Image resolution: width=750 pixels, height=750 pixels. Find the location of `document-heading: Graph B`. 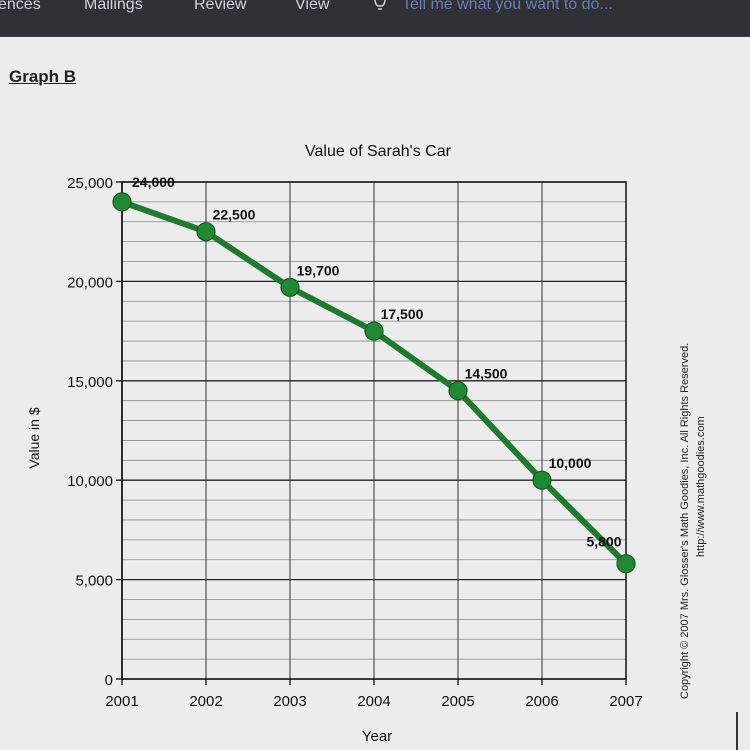

document-heading: Graph B is located at coordinates (43, 76).